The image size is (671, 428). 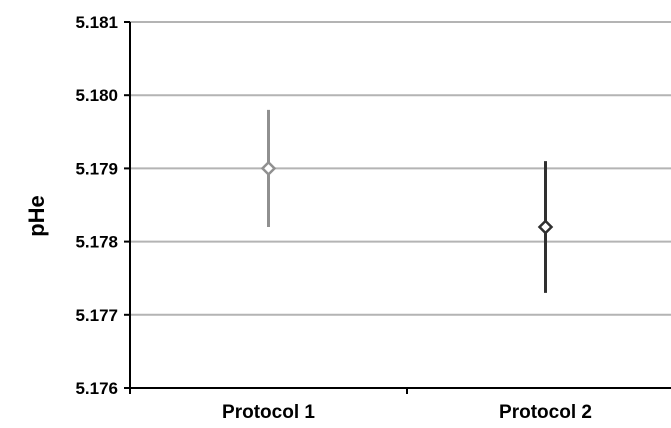 I want to click on y-axis-title: pHe, so click(x=36, y=216).